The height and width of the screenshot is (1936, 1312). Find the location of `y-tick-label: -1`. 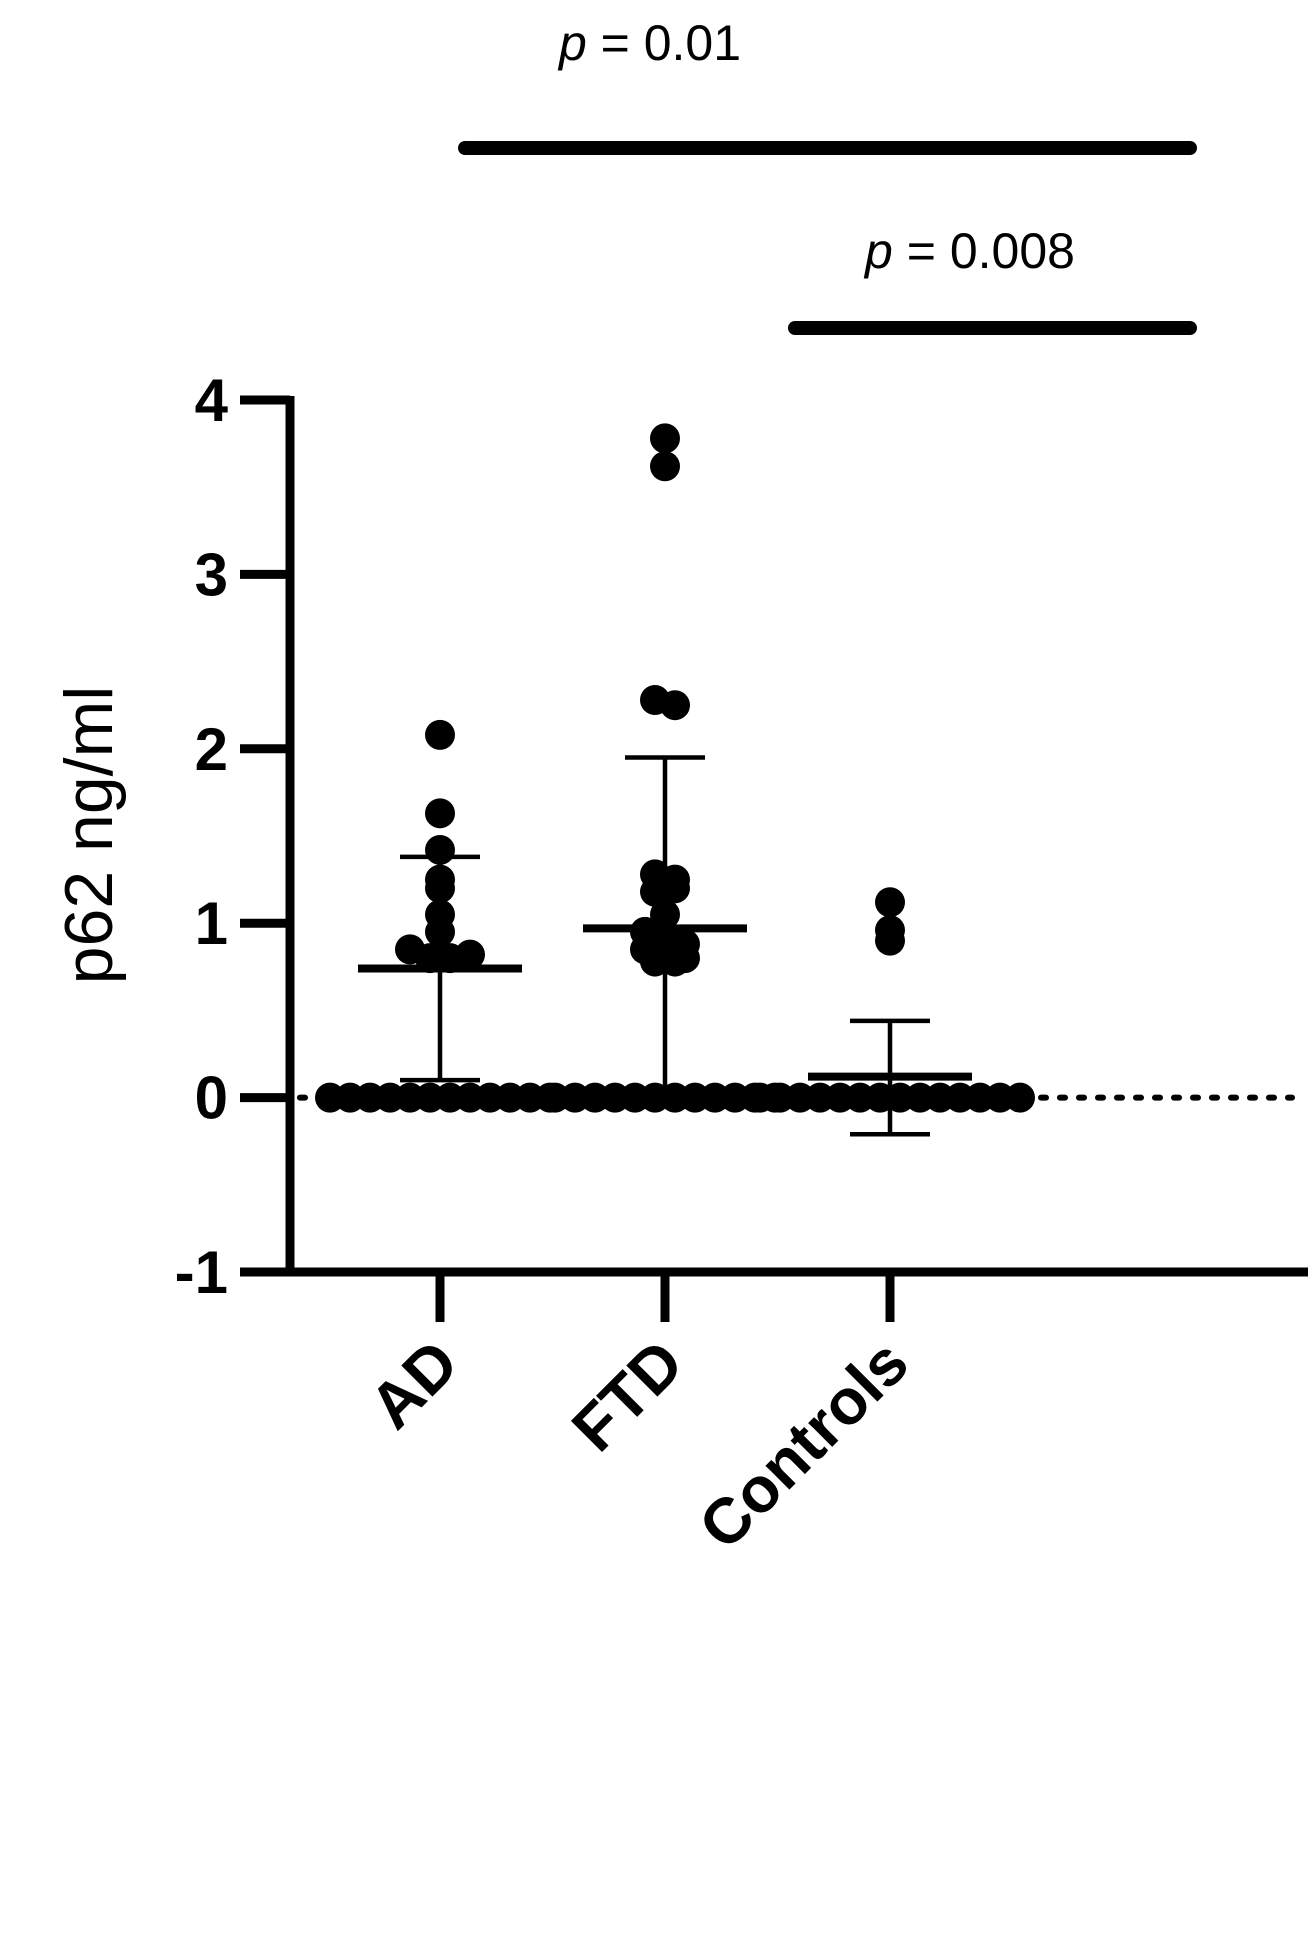

y-tick-label: -1 is located at coordinates (201, 1272).